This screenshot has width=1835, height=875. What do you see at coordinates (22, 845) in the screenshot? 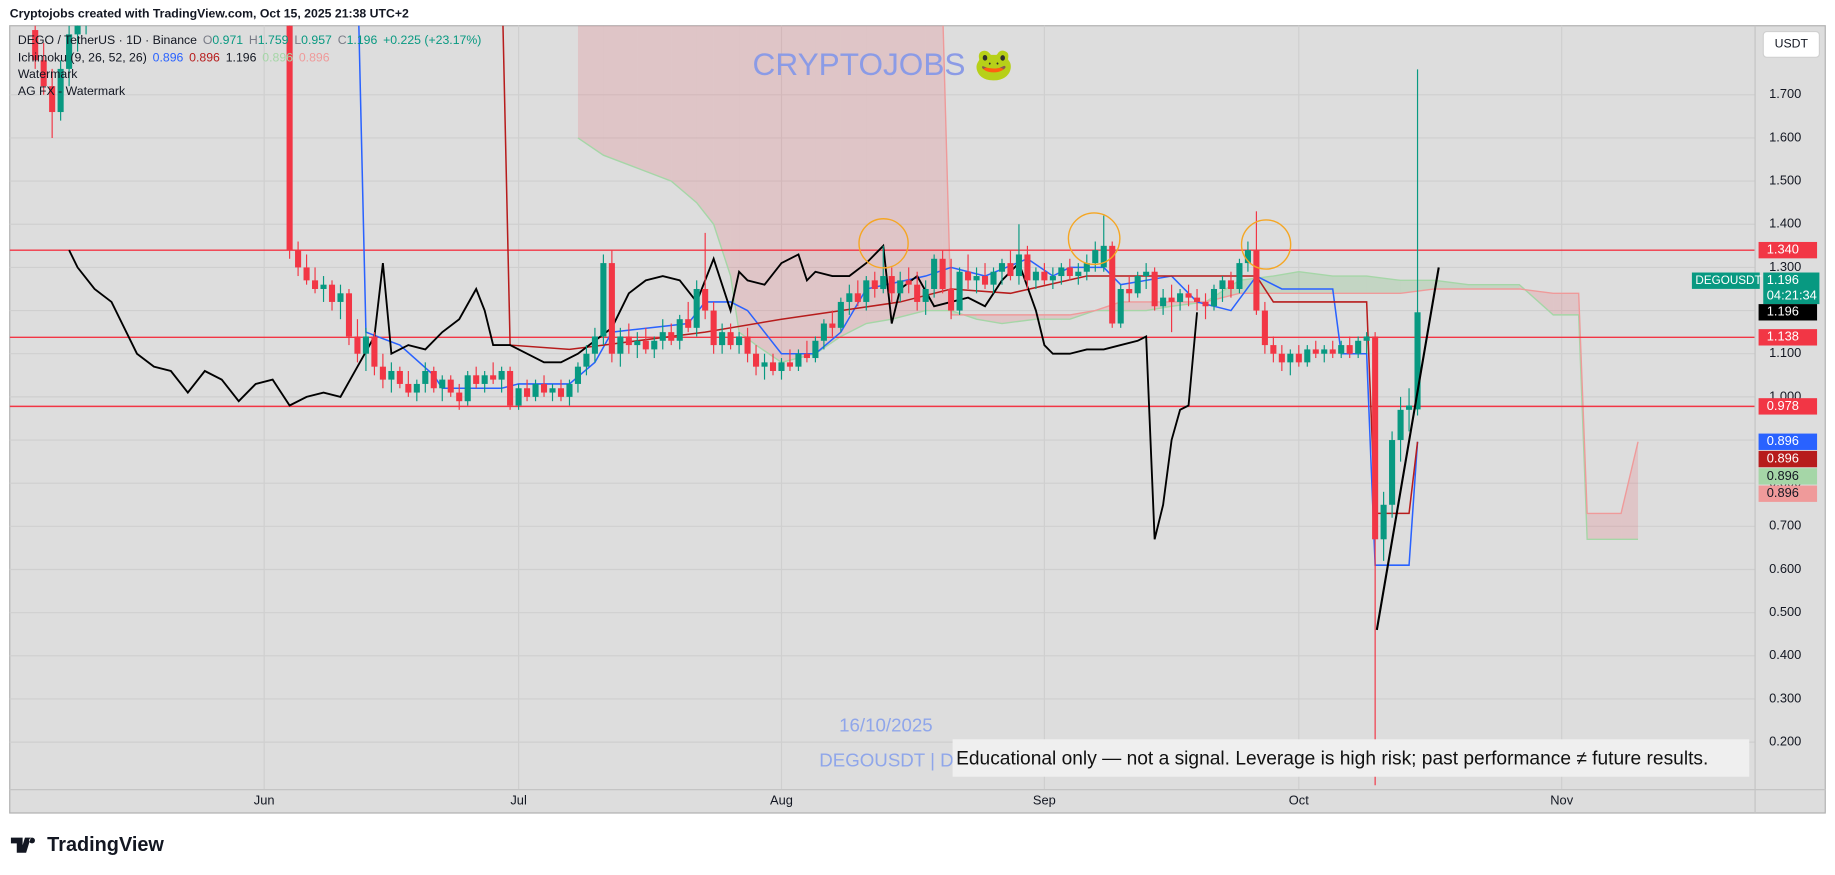
I see `logo-mark` at bounding box center [22, 845].